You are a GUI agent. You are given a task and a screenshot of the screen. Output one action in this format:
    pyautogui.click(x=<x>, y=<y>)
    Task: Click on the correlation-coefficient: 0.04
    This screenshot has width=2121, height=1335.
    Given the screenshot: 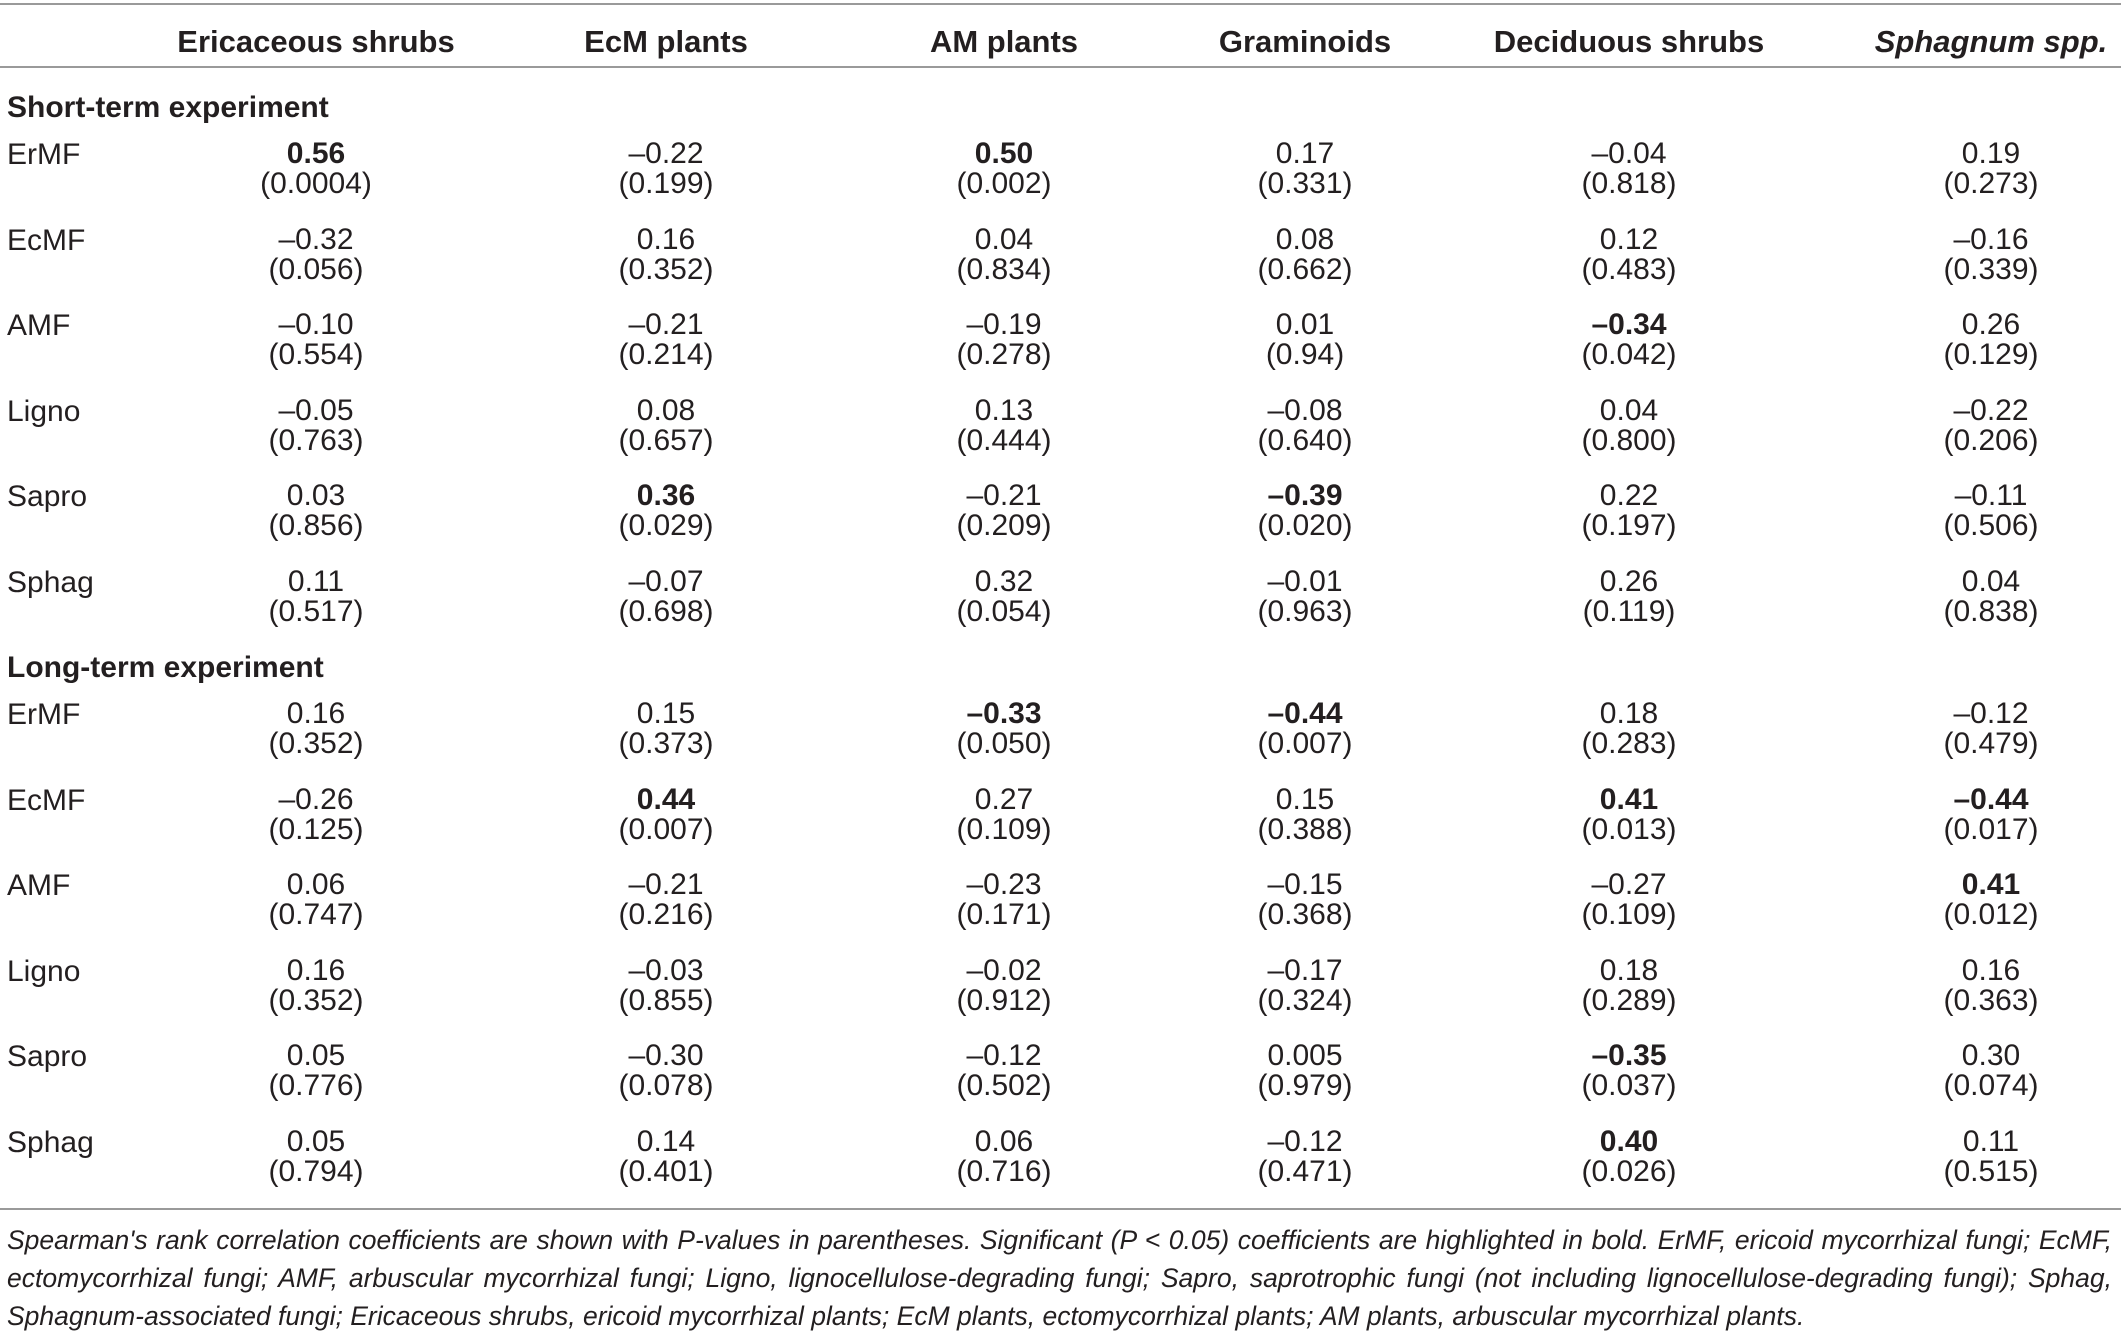 What is the action you would take?
    pyautogui.click(x=1004, y=239)
    